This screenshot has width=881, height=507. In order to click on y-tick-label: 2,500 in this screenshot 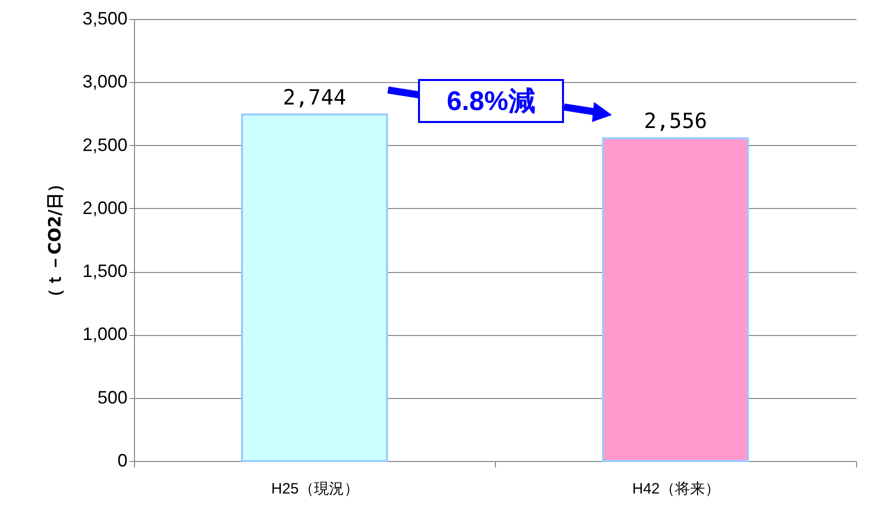, I will do `click(105, 144)`.